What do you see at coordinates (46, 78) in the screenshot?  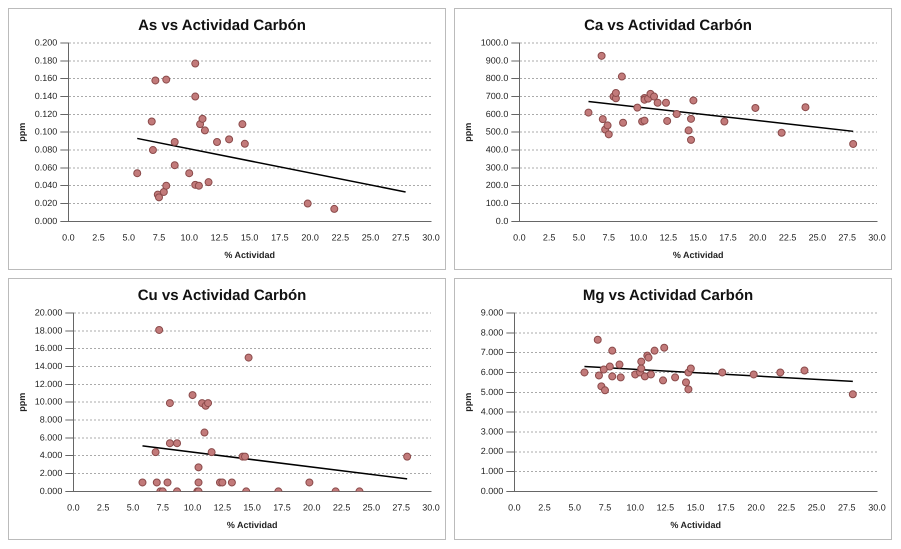 I see `y-tick-label: 0.160` at bounding box center [46, 78].